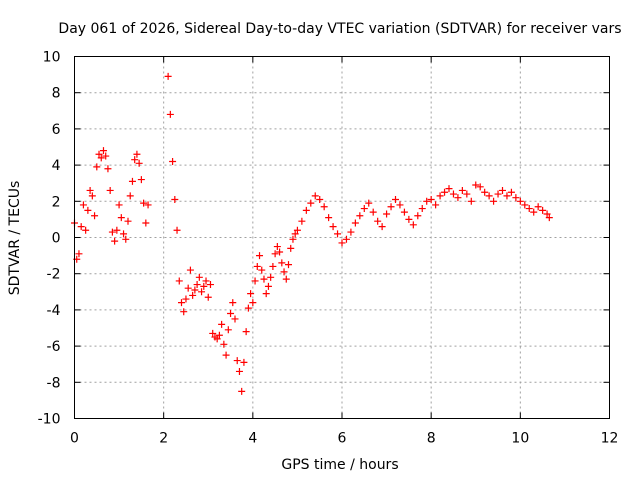 The width and height of the screenshot is (640, 480). I want to click on y-tick-label: -4, so click(54, 311).